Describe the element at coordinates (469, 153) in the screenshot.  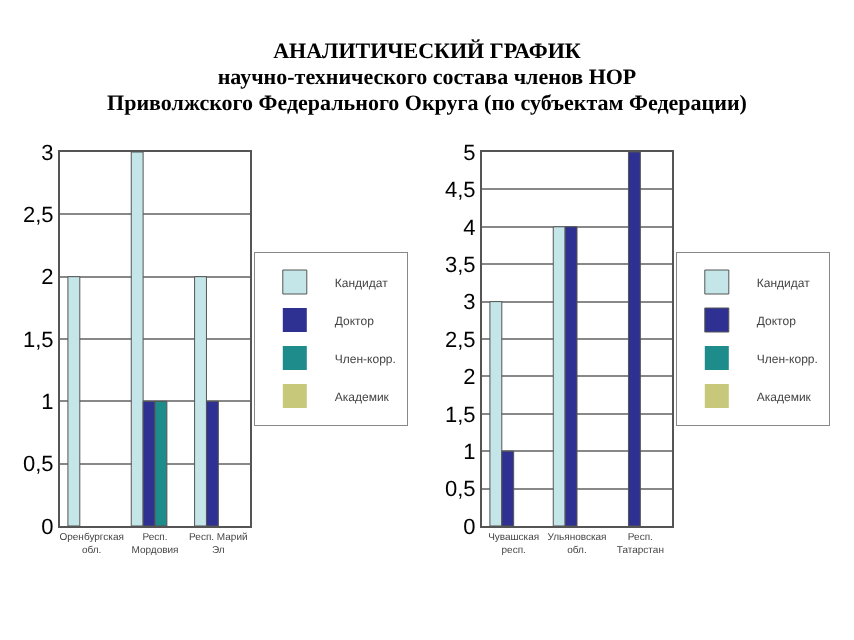
I see `y-tick-label: 5` at that location.